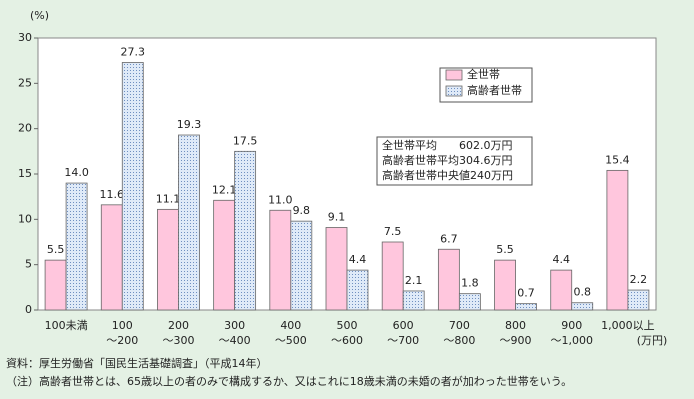 The width and height of the screenshot is (694, 399). Describe the element at coordinates (494, 90) in the screenshot. I see `legend-label: 高齢者世帯` at that location.